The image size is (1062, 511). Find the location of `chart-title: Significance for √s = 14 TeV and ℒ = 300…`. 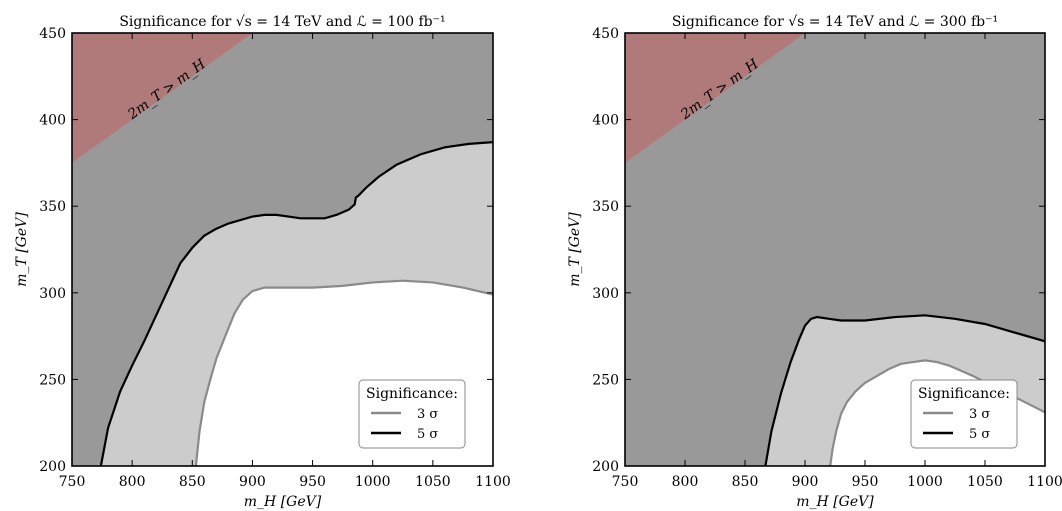

chart-title: Significance for √s = 14 TeV and ℒ = 300… is located at coordinates (835, 22).